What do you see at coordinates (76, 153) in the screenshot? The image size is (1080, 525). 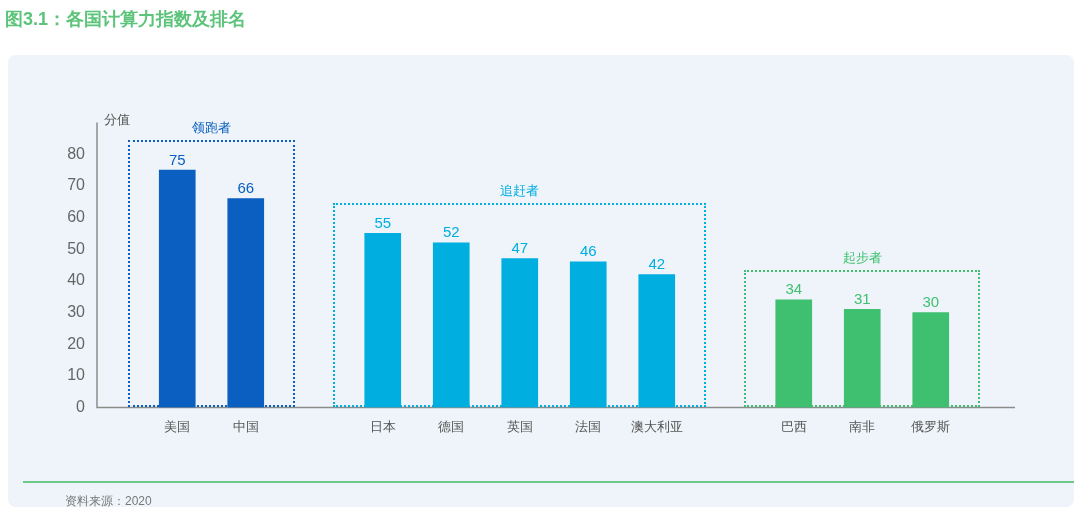 I see `y-tick-label: 80` at bounding box center [76, 153].